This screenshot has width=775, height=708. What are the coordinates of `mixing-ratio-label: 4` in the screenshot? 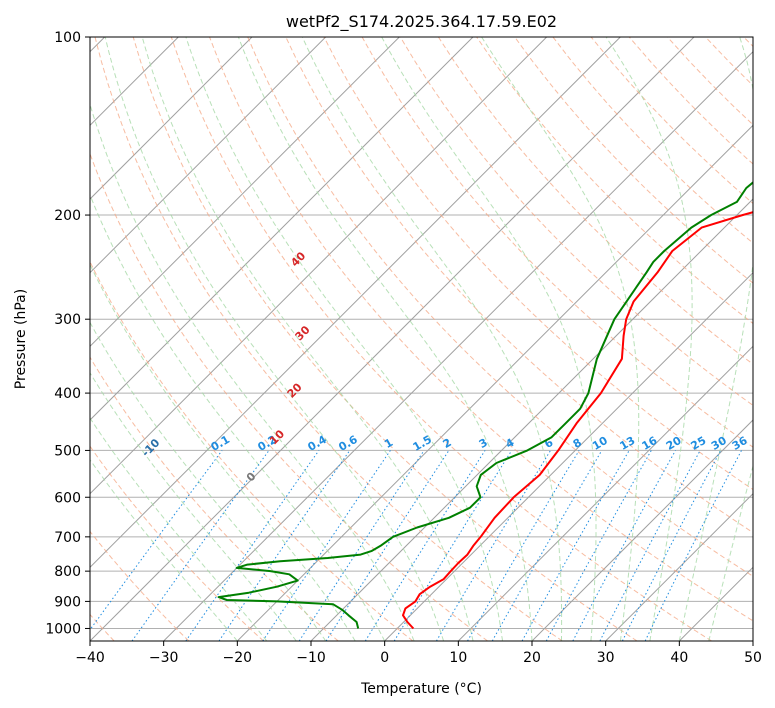 It's located at (509, 443).